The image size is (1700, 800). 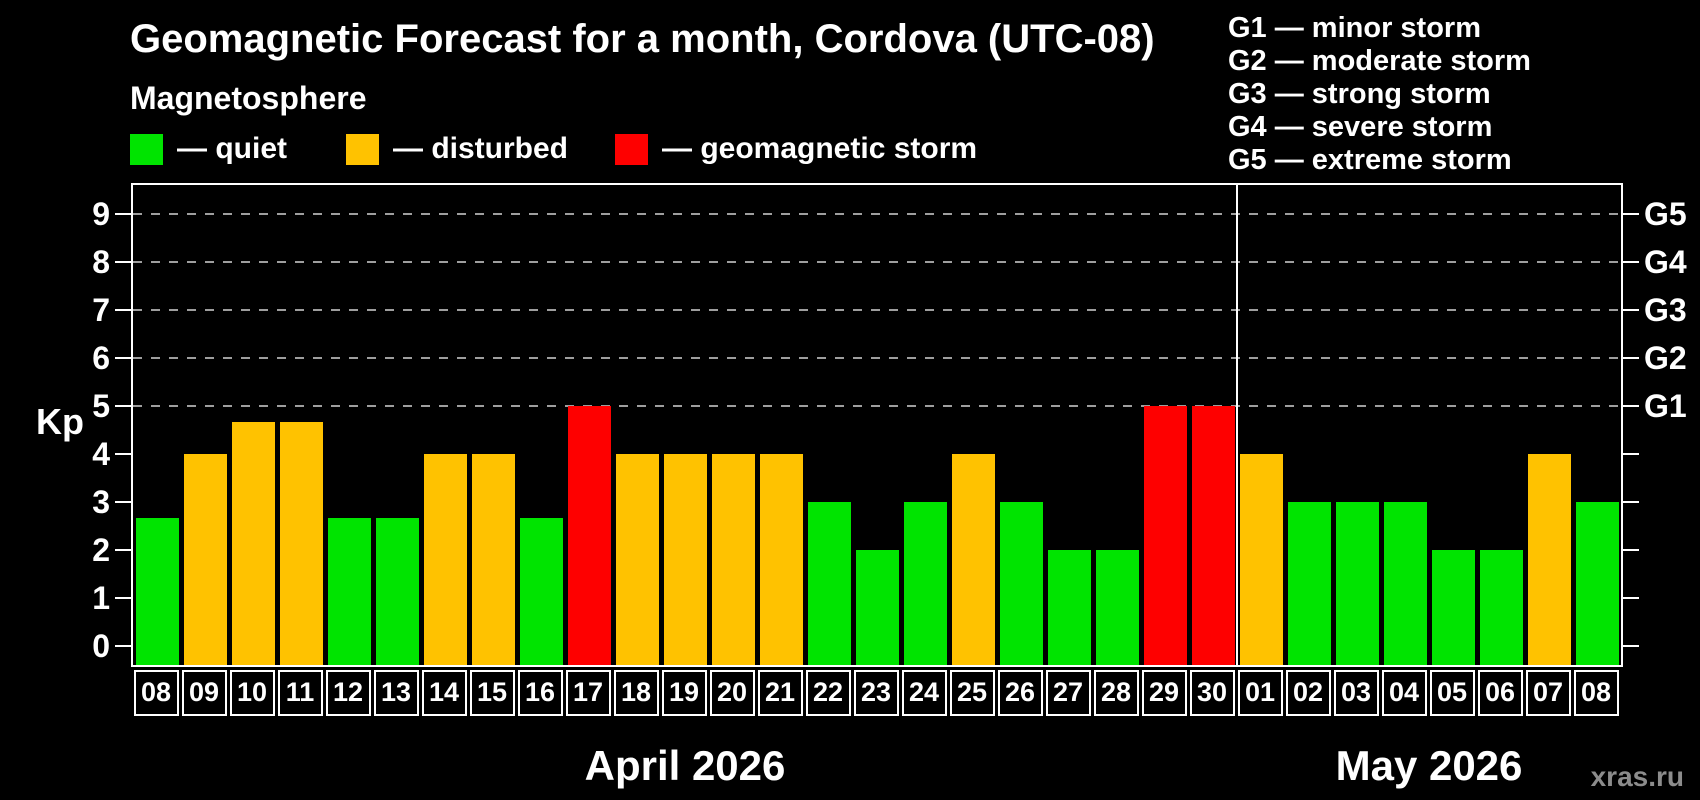 What do you see at coordinates (631, 149) in the screenshot?
I see `storm-swatch-icon` at bounding box center [631, 149].